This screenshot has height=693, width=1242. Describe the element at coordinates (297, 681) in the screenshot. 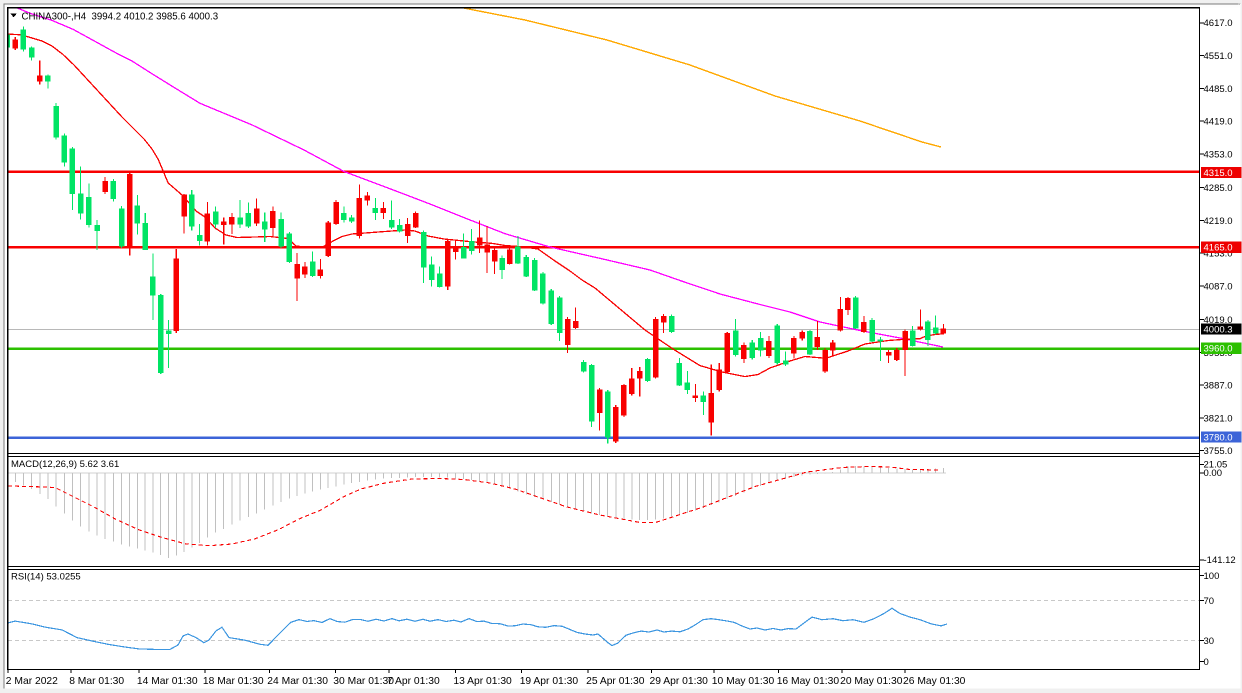

I see `svg-text: 24 Mar 01:30` at that location.